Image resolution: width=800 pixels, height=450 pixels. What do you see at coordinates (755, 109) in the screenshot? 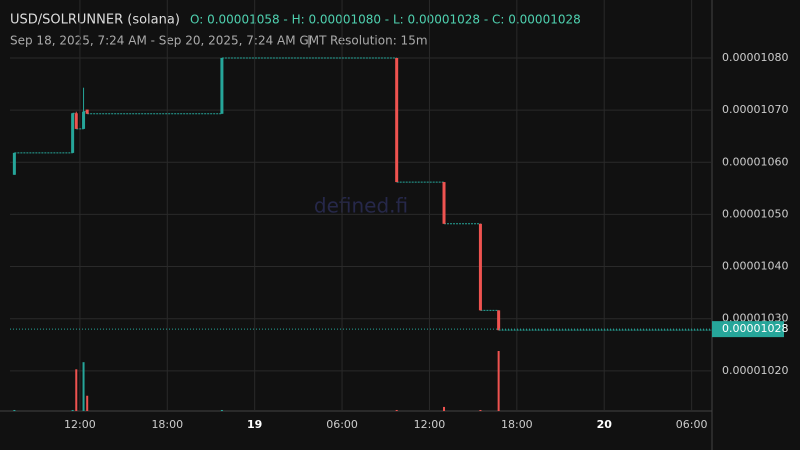
I see `y-tick-label: 0.00001070` at bounding box center [755, 109].